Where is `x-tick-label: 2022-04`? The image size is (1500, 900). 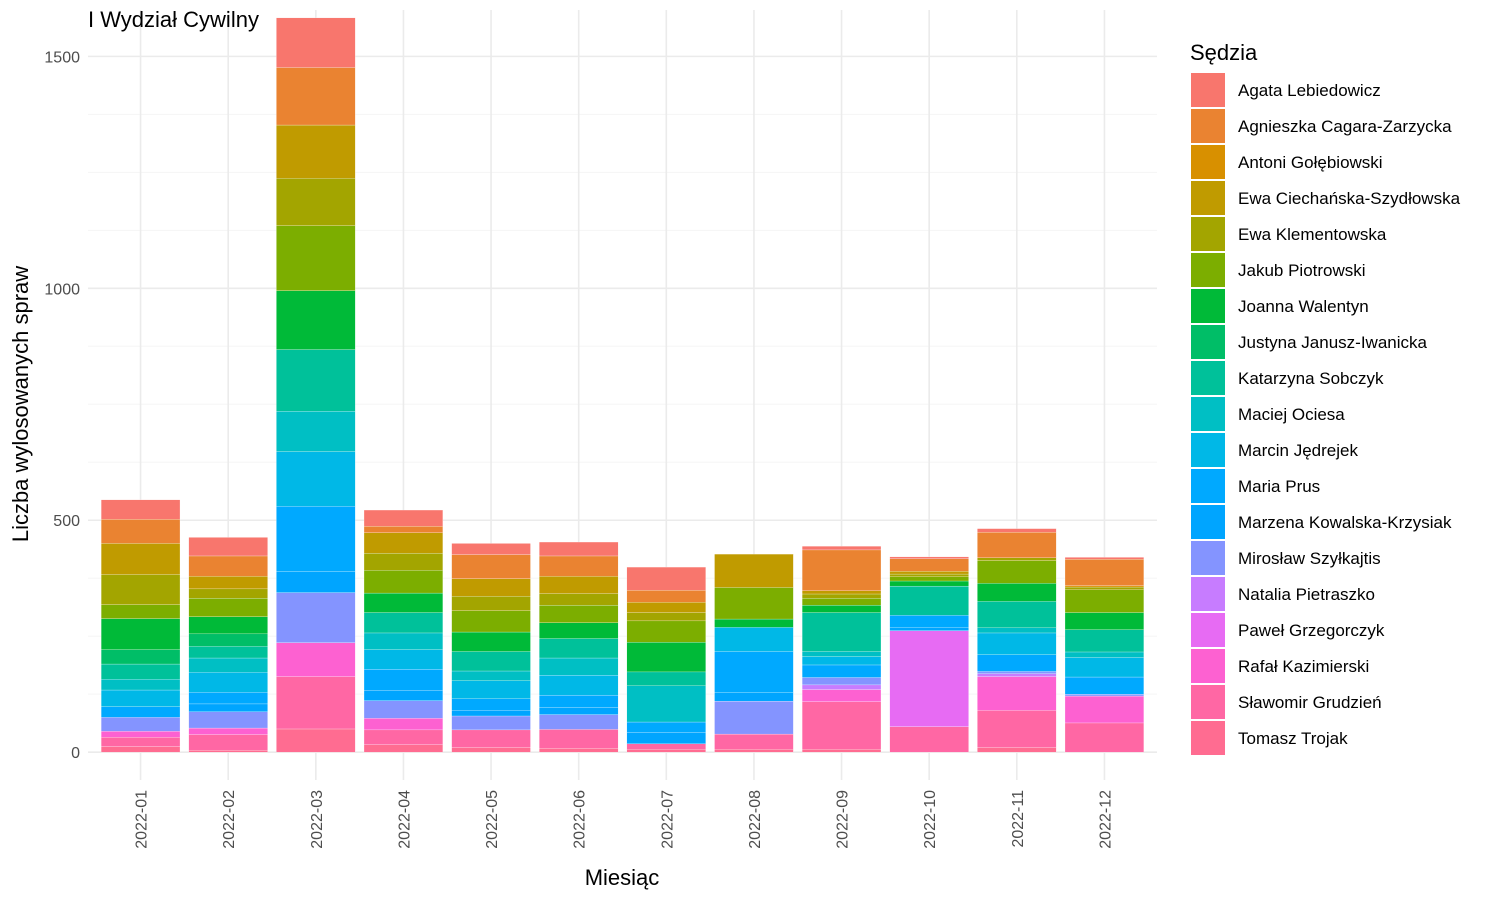 x-tick-label: 2022-04 is located at coordinates (404, 819).